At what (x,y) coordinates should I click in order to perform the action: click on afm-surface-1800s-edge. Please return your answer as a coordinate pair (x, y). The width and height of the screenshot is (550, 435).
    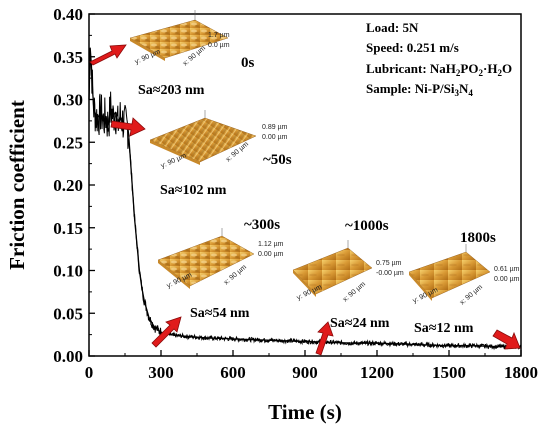
    Looking at the image, I should click on (420, 286).